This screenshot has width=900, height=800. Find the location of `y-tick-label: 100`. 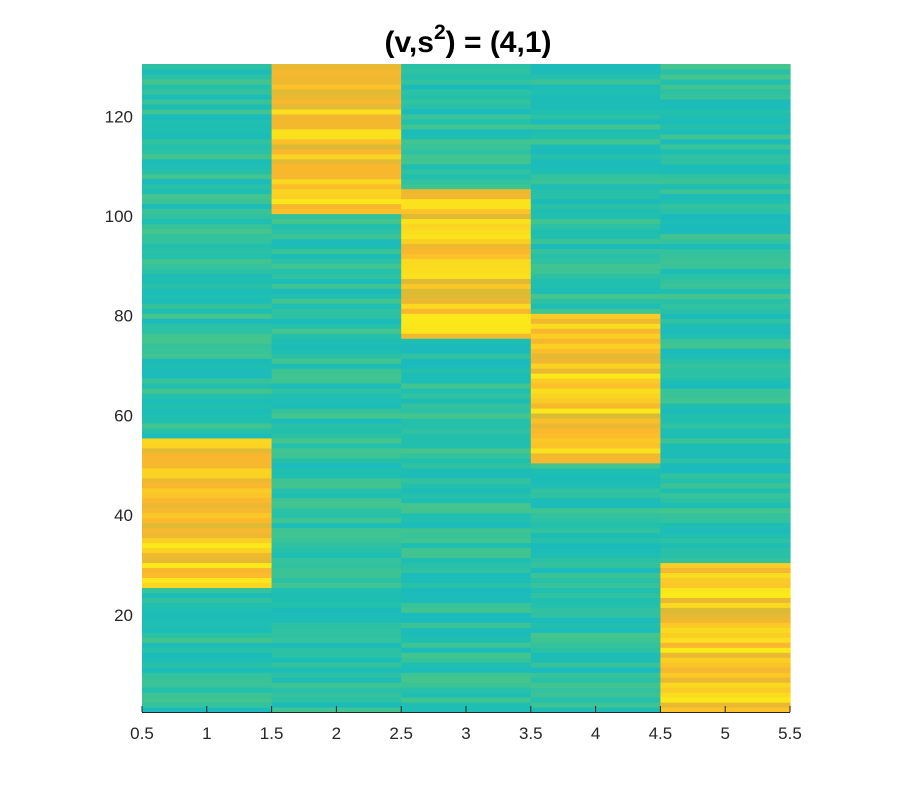

y-tick-label: 100 is located at coordinates (119, 216).